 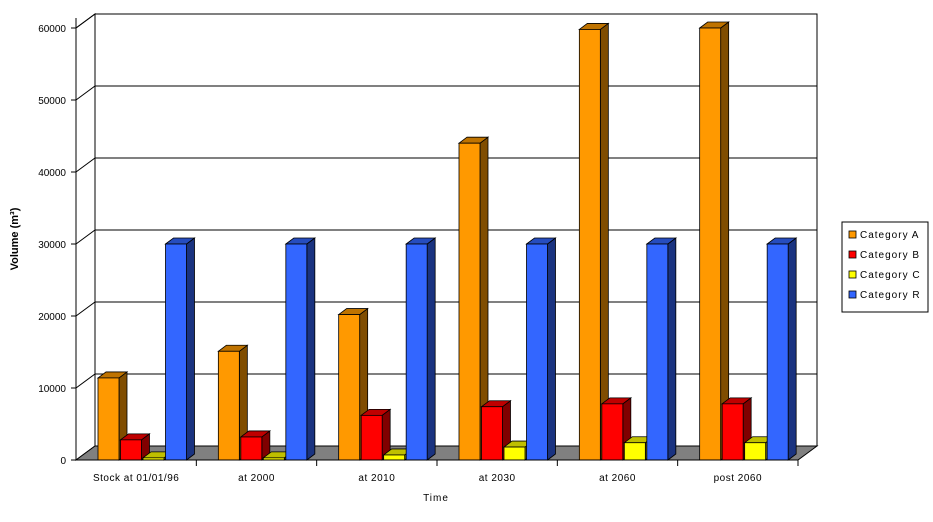 What do you see at coordinates (52, 389) in the screenshot?
I see `y-tick-label: 10000` at bounding box center [52, 389].